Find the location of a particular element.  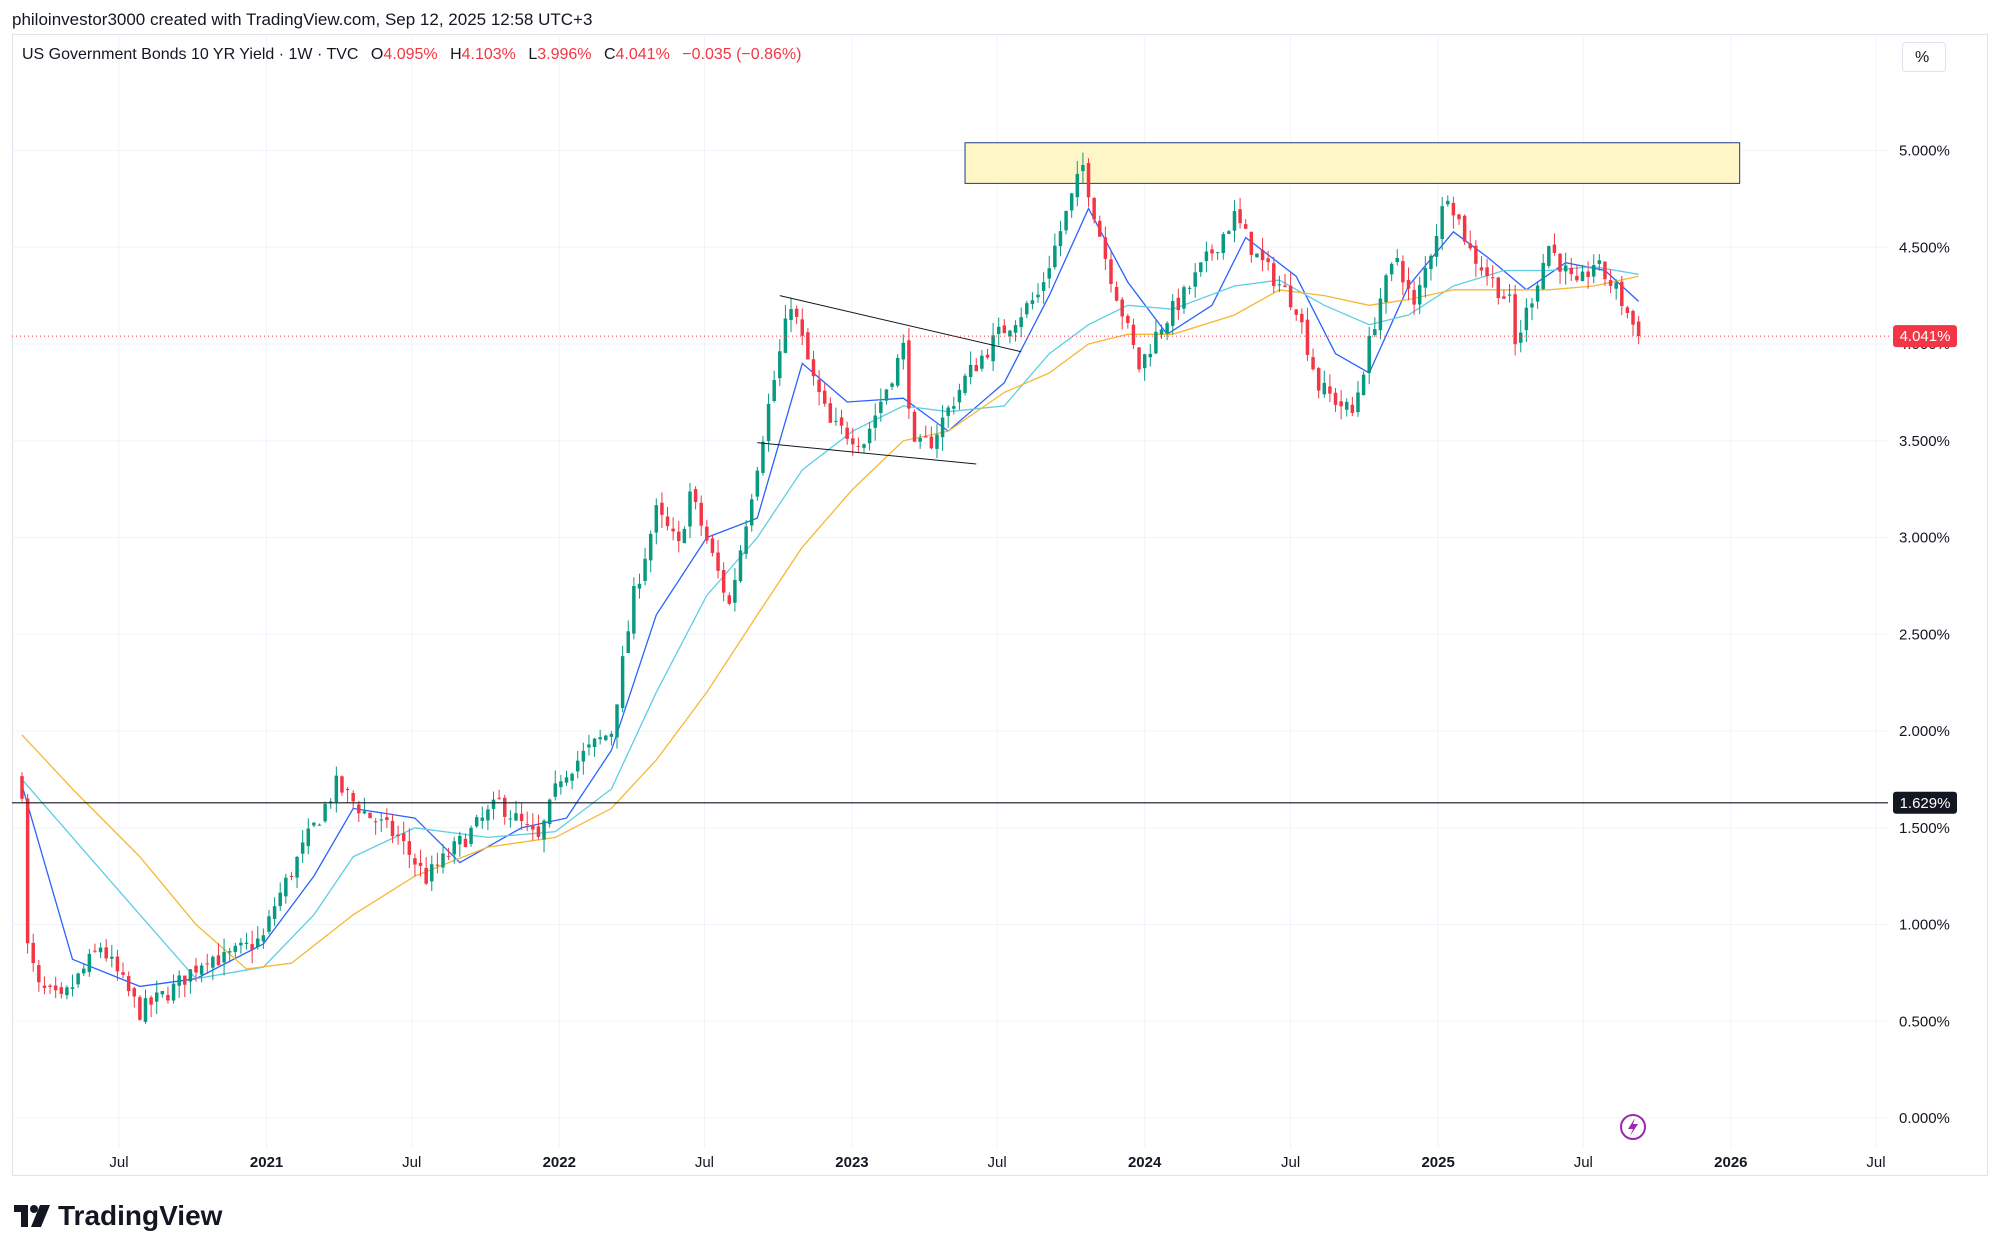

y-tick-label: 2.500% is located at coordinates (1924, 634).